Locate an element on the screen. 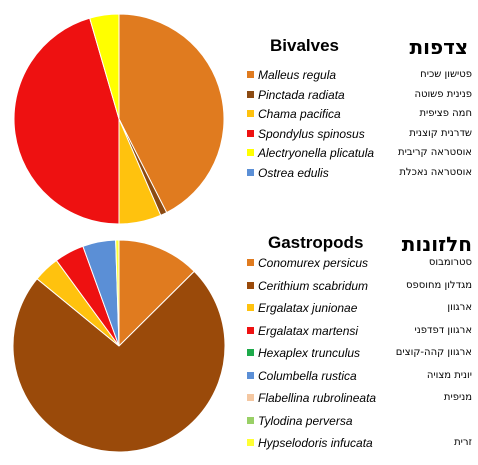 The height and width of the screenshot is (465, 478). gastropods-slice-conomurex-persicus is located at coordinates (156, 293).